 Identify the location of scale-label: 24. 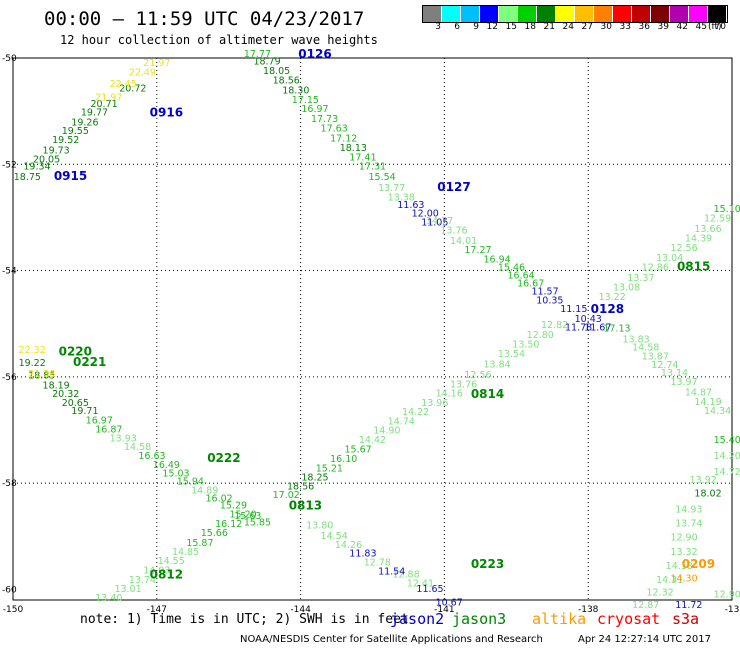
(568, 27).